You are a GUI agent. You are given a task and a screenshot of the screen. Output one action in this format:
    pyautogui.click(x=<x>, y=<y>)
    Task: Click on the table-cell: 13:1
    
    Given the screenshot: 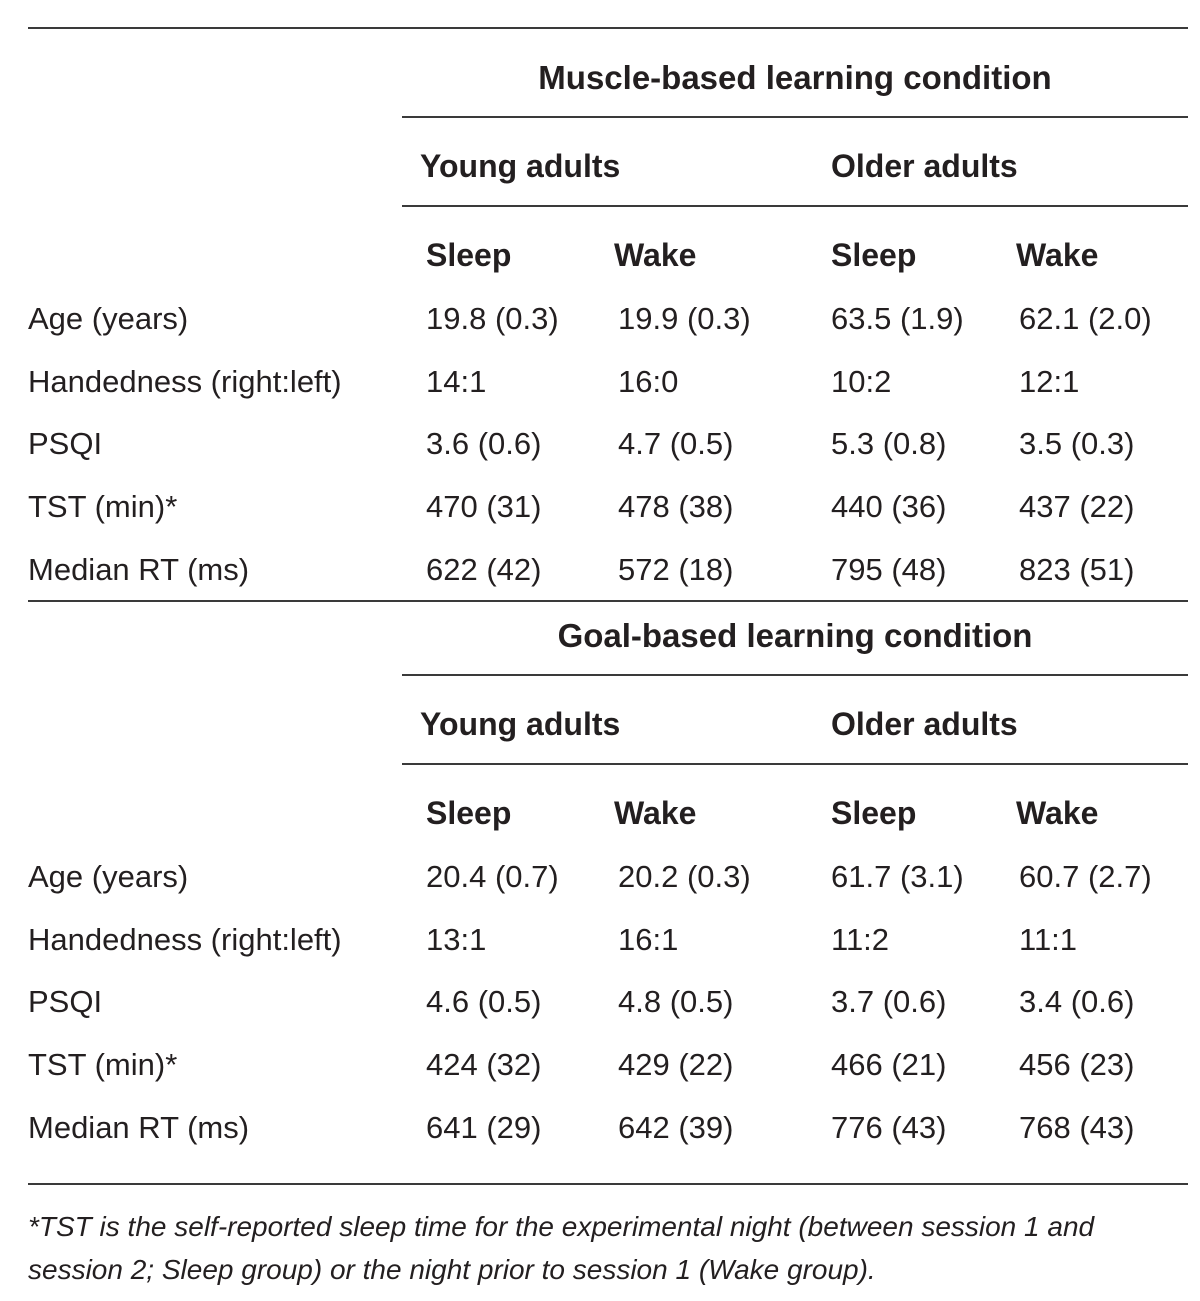 What is the action you would take?
    pyautogui.click(x=456, y=939)
    